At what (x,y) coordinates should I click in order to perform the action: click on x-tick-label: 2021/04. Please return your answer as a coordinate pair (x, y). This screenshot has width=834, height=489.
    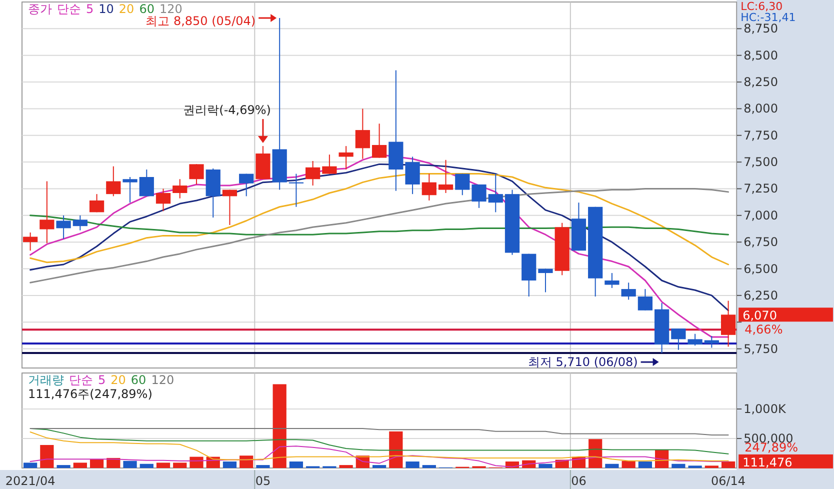
    Looking at the image, I should click on (30, 481).